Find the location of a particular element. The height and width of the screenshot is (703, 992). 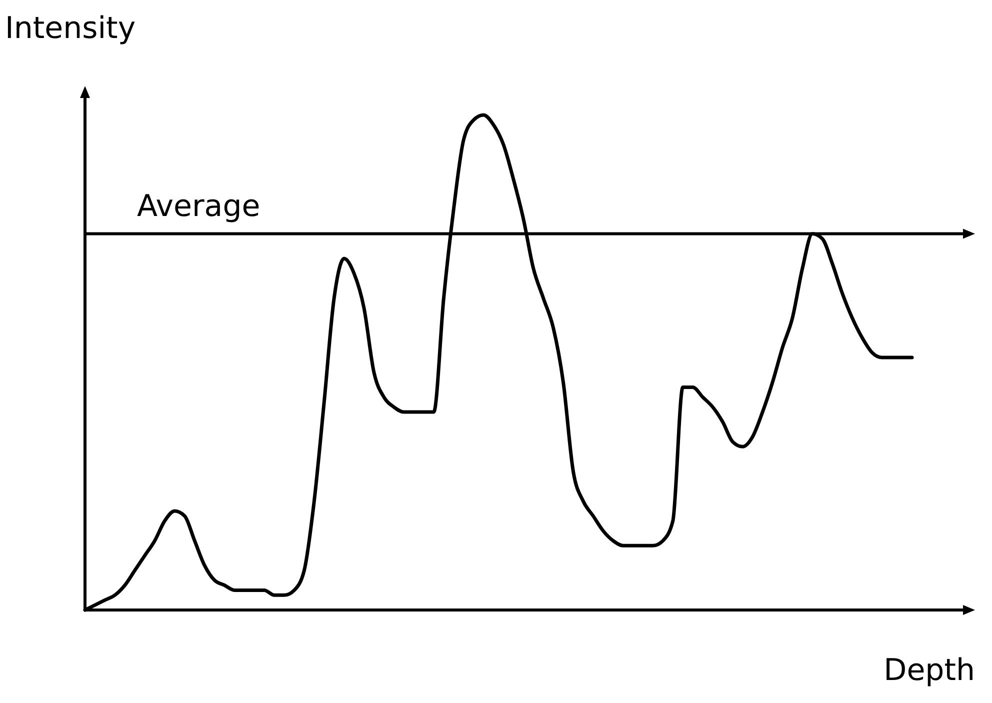

ref-line-label: Average is located at coordinates (198, 206).